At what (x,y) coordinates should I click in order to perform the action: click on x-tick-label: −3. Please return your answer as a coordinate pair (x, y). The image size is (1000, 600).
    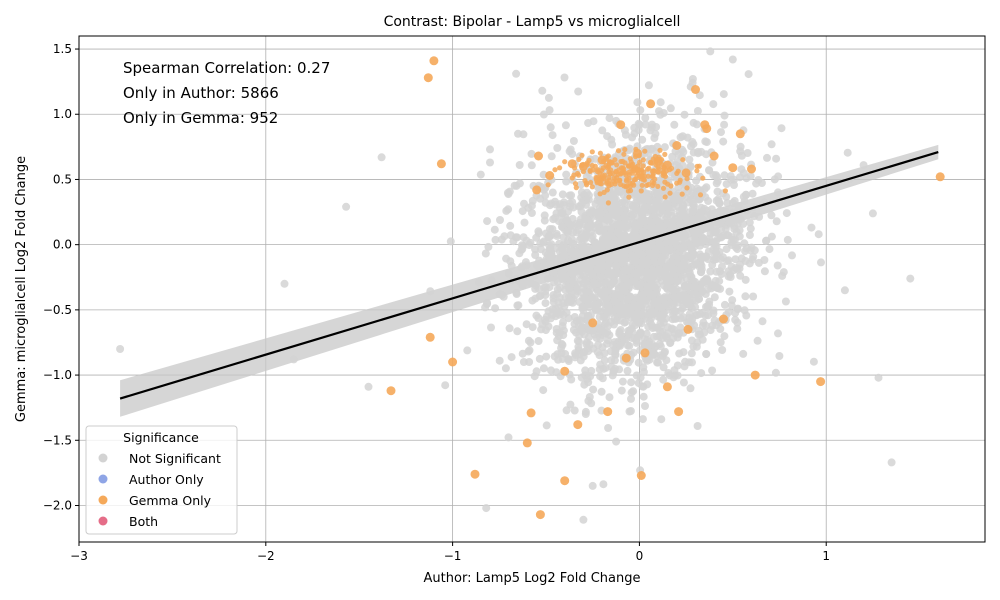
    Looking at the image, I should click on (79, 556).